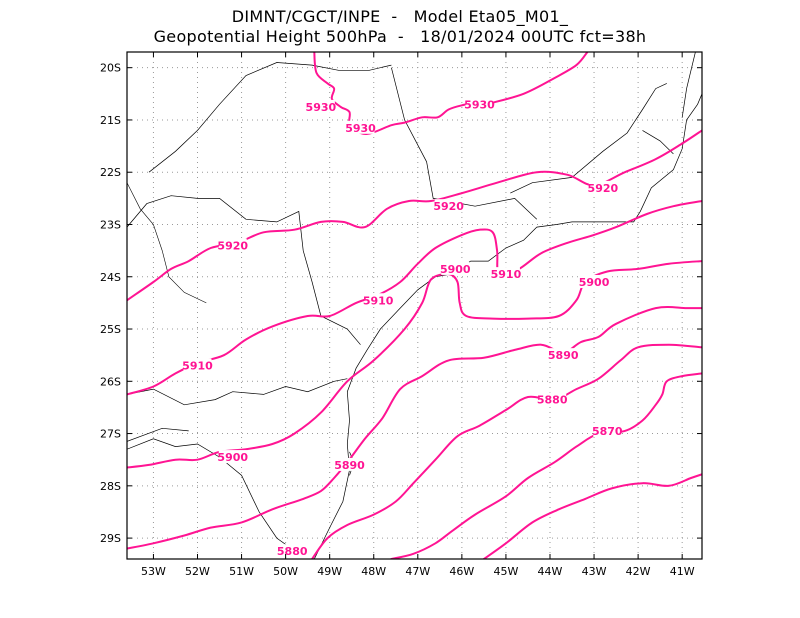 The height and width of the screenshot is (618, 800). Describe the element at coordinates (197, 571) in the screenshot. I see `lon-tick-label: 52W` at that location.